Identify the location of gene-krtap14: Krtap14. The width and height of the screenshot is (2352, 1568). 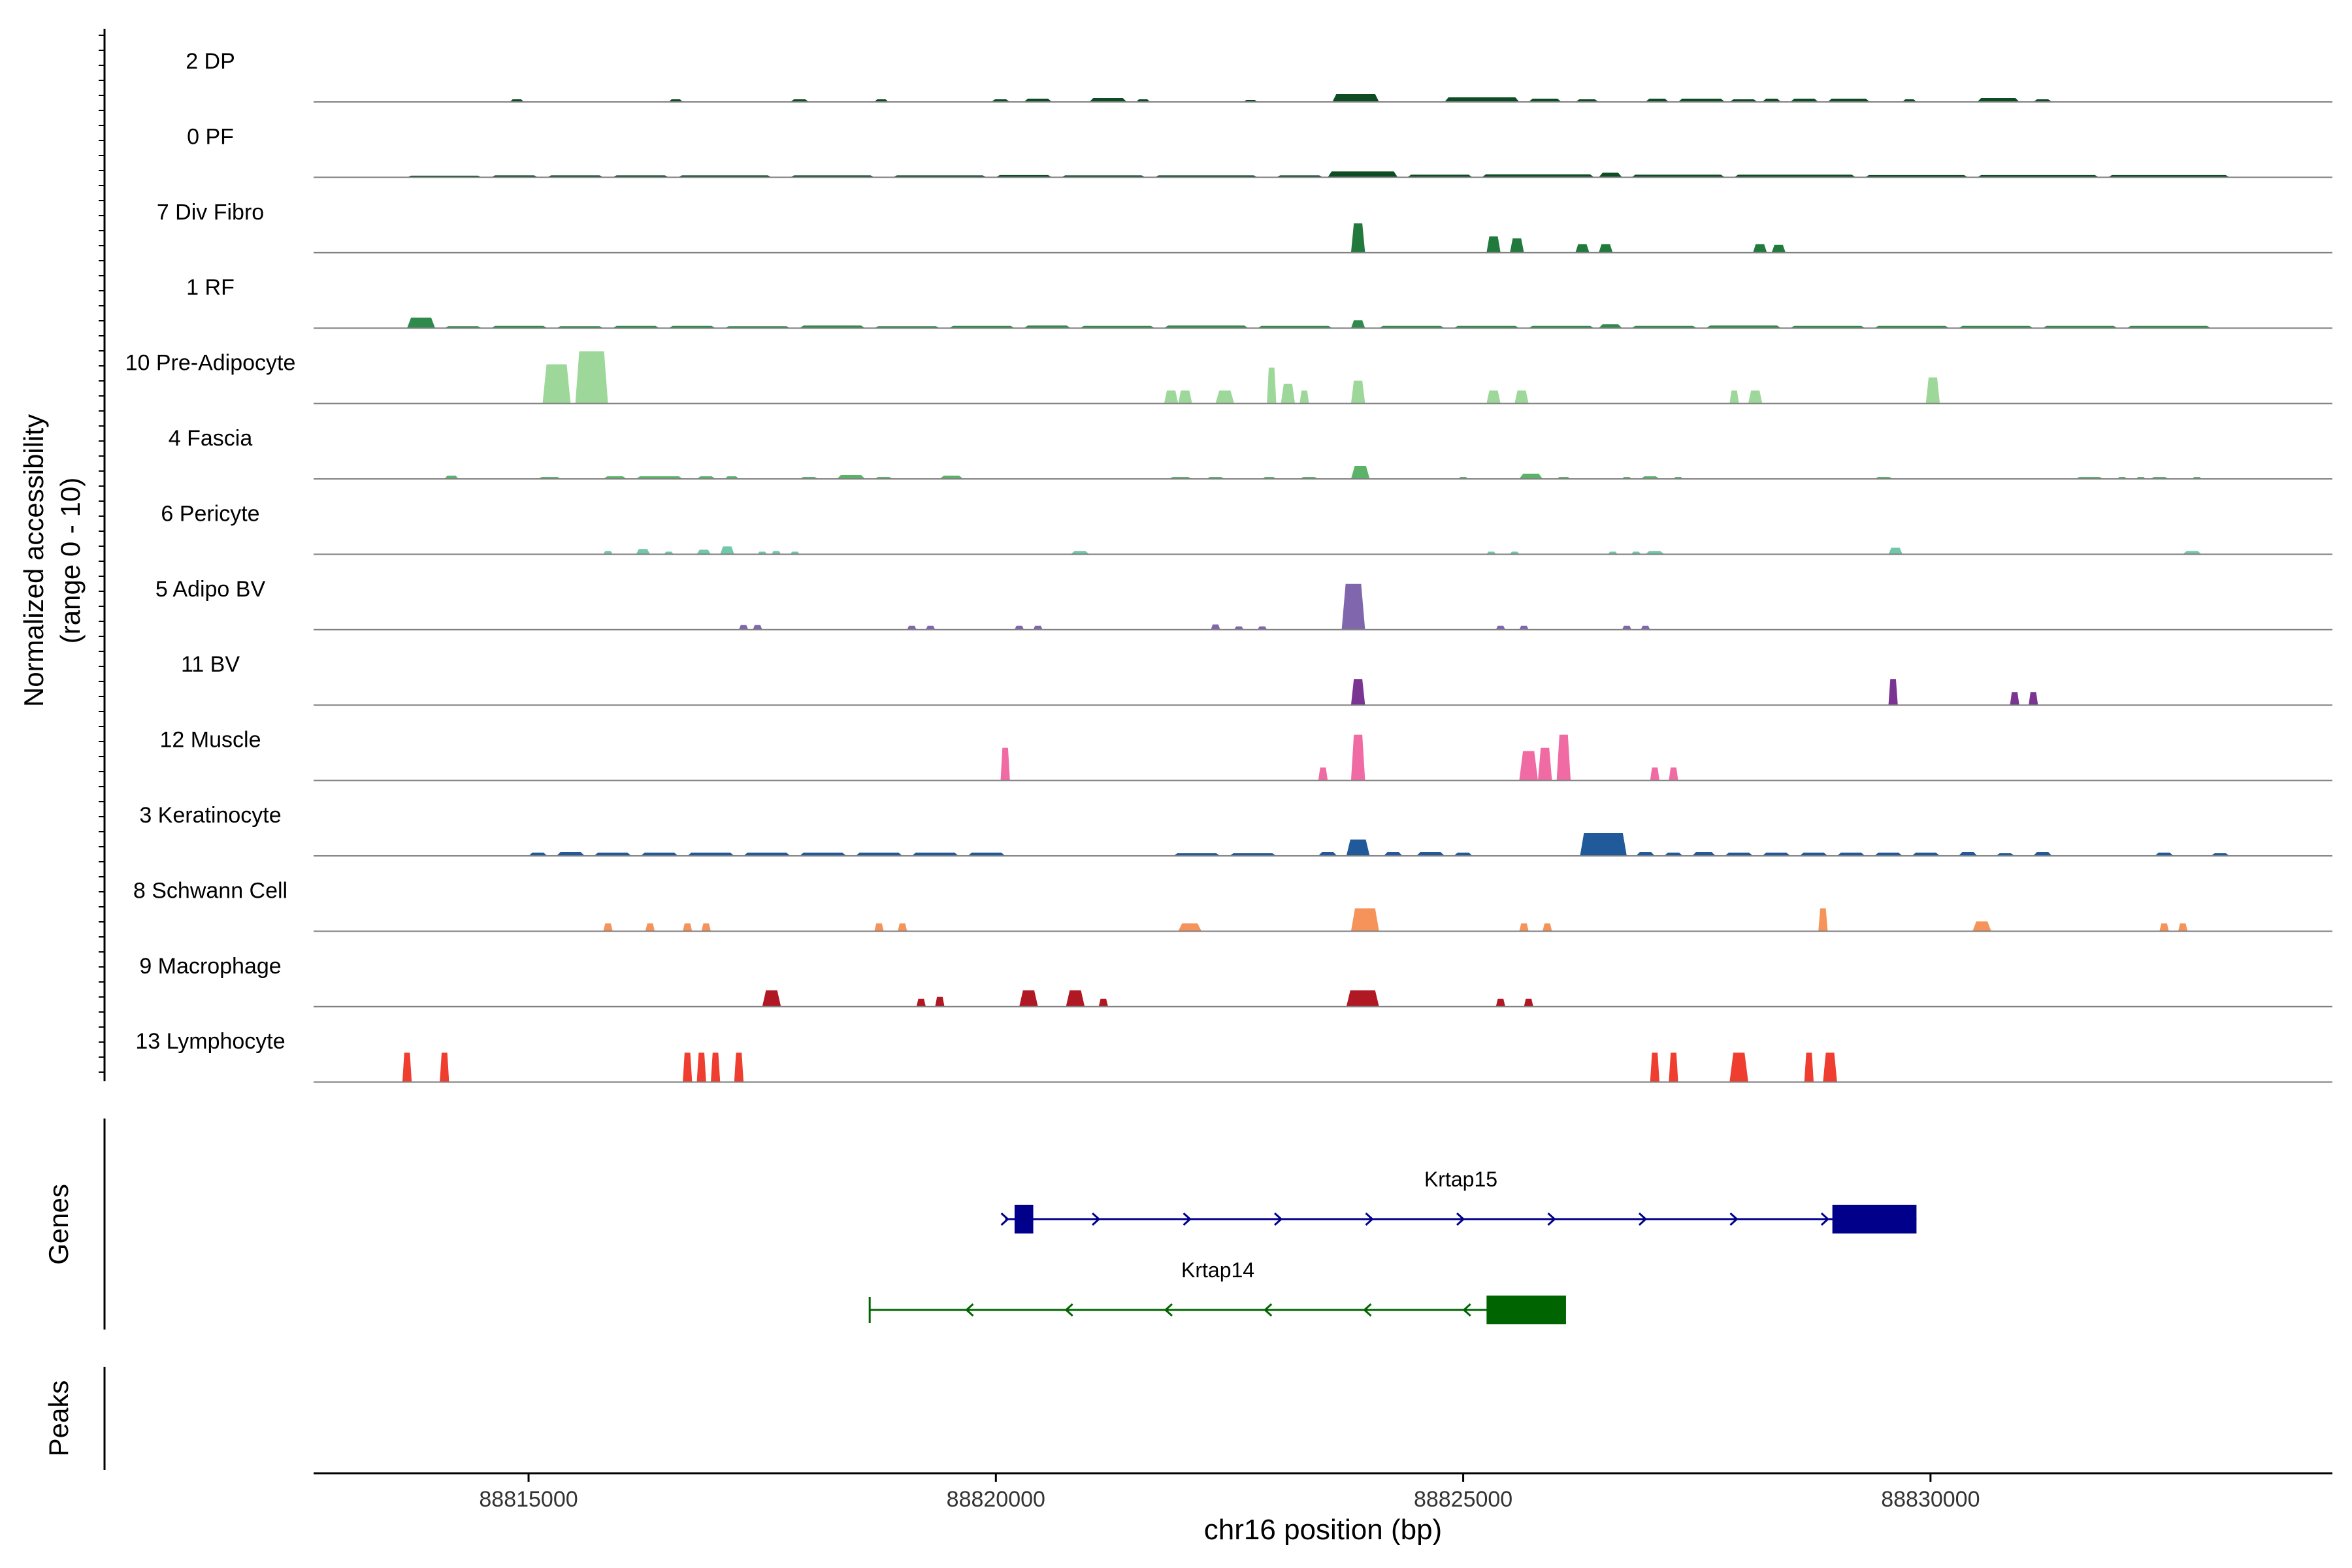
(1217, 1291).